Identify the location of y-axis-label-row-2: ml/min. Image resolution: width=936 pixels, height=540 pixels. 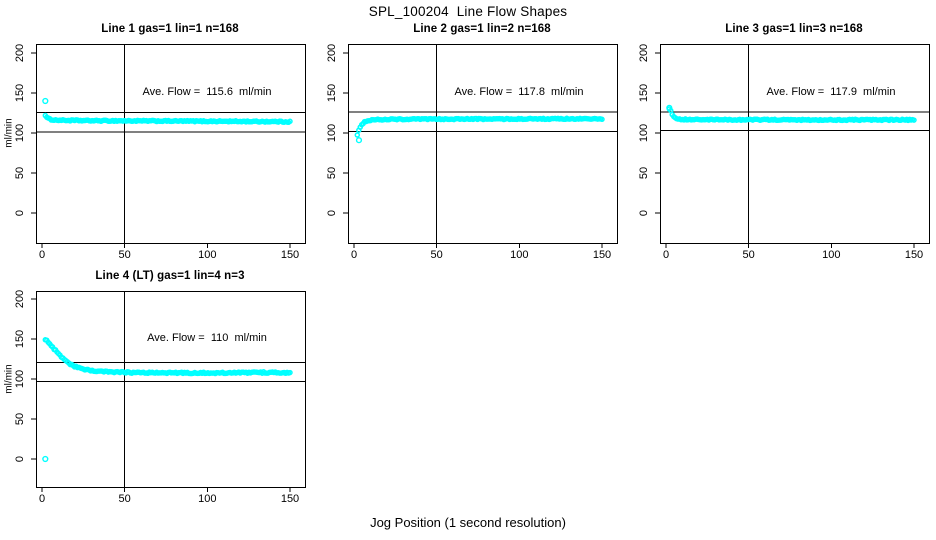
(9, 379).